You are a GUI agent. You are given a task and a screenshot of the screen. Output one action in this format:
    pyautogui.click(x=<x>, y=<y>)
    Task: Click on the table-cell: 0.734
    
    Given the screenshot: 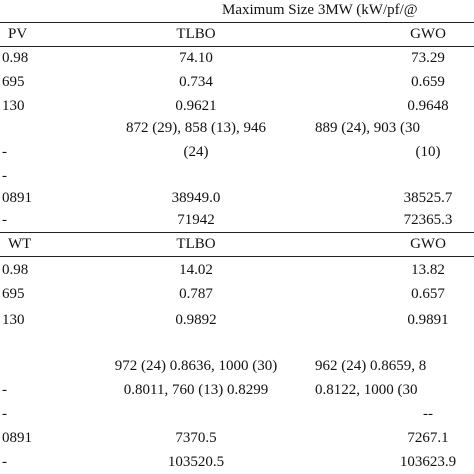 What is the action you would take?
    pyautogui.click(x=196, y=82)
    